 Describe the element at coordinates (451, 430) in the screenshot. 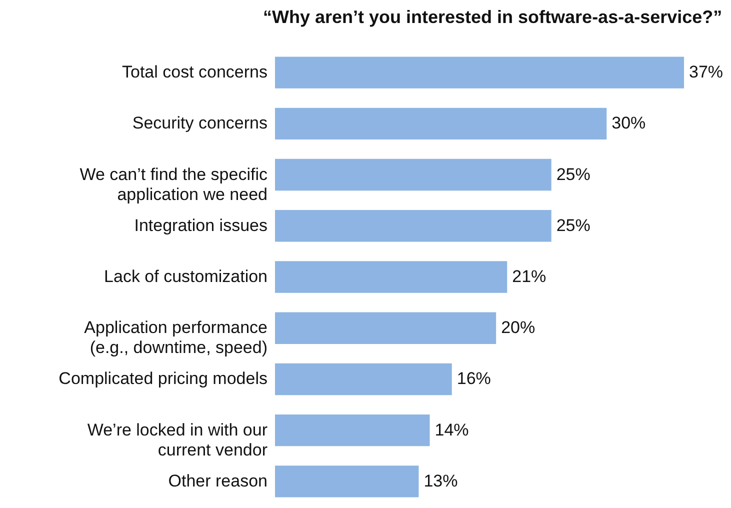

I see `data-label: 14%` at that location.